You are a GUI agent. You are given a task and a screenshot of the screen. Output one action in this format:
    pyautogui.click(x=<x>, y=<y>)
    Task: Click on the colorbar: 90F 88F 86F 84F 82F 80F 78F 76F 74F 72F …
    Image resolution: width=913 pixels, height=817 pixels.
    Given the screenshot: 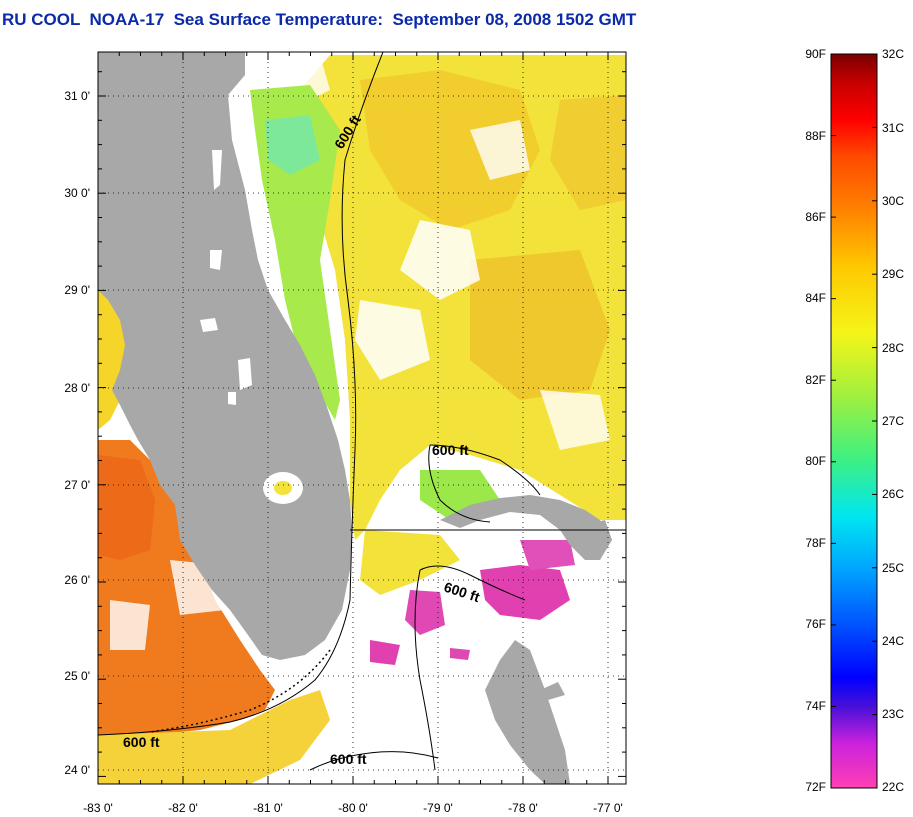 What is the action you would take?
    pyautogui.click(x=854, y=420)
    